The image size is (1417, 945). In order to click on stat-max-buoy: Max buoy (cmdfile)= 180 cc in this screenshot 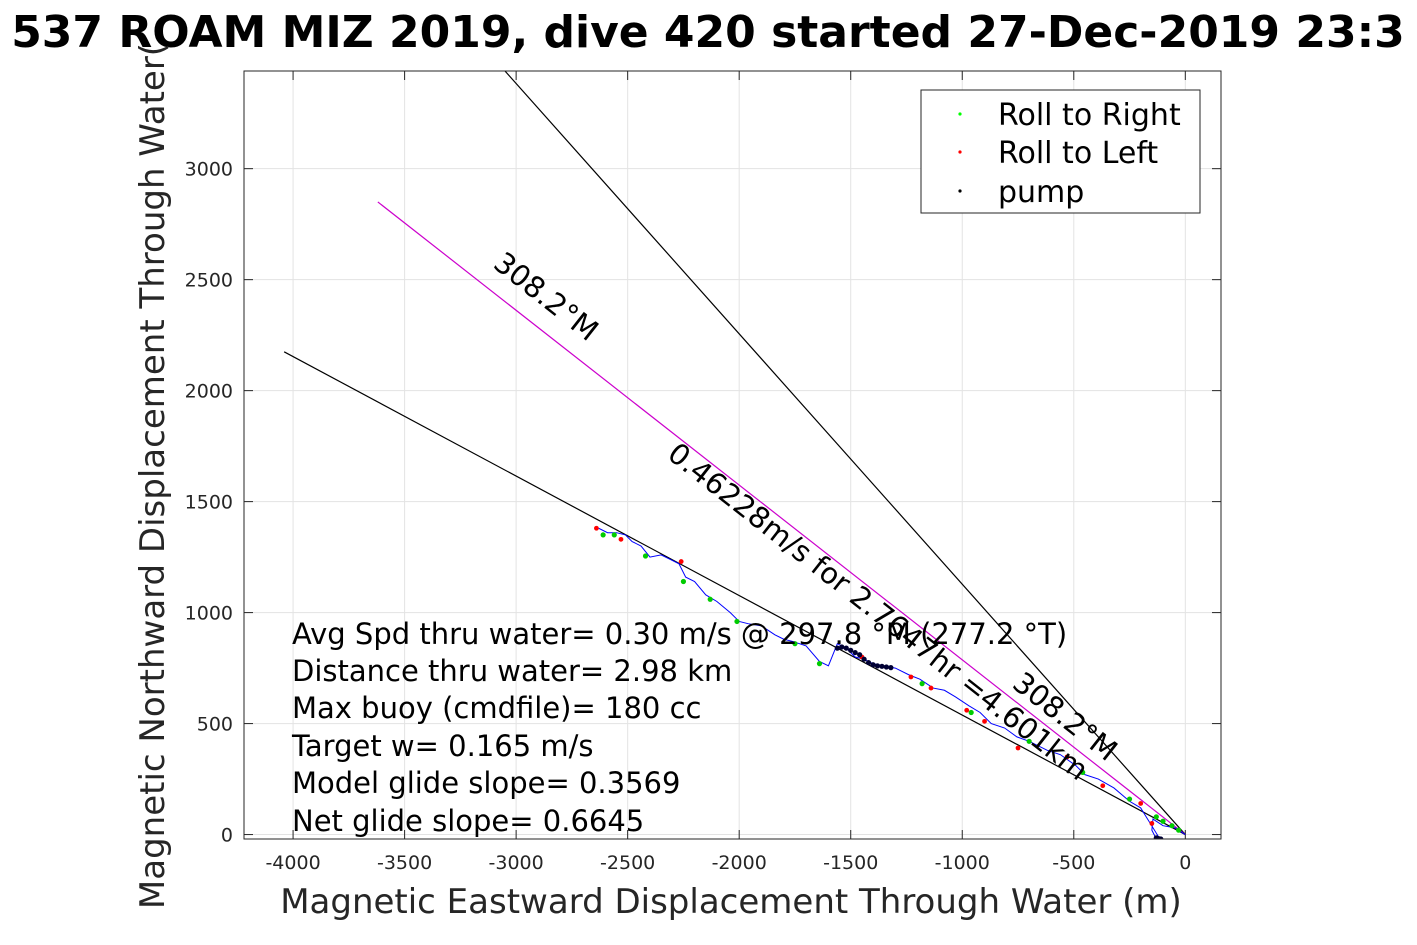, I will do `click(496, 708)`.